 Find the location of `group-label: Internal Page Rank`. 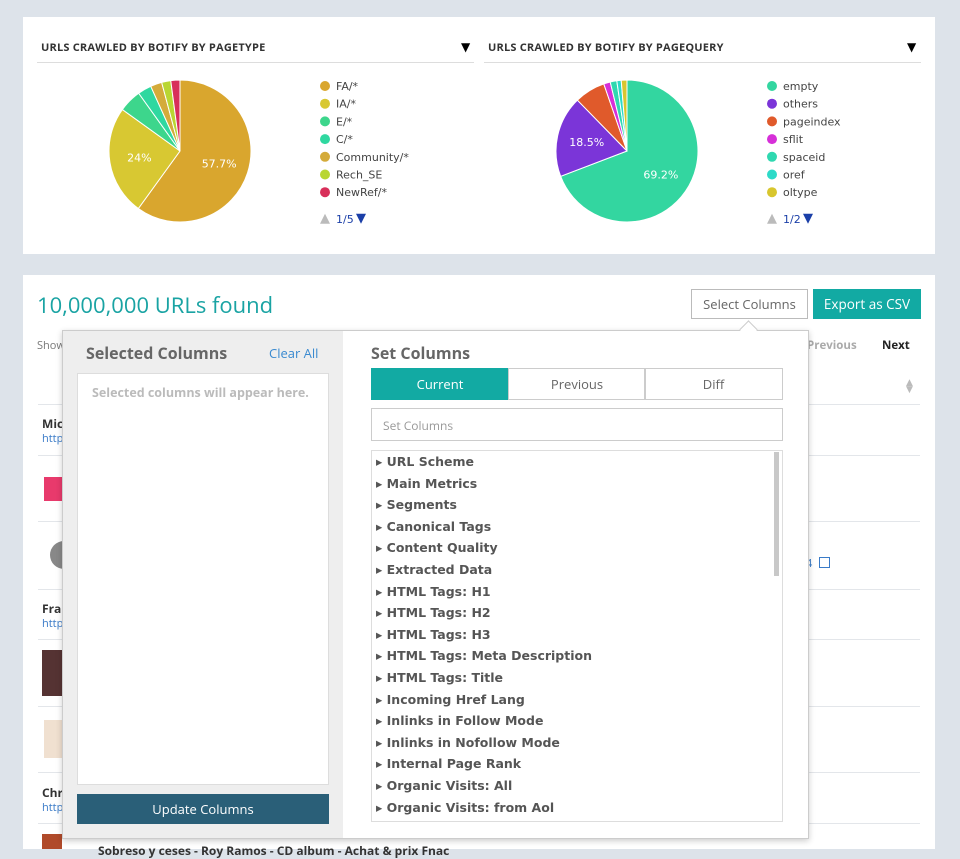

group-label: Internal Page Rank is located at coordinates (454, 764).